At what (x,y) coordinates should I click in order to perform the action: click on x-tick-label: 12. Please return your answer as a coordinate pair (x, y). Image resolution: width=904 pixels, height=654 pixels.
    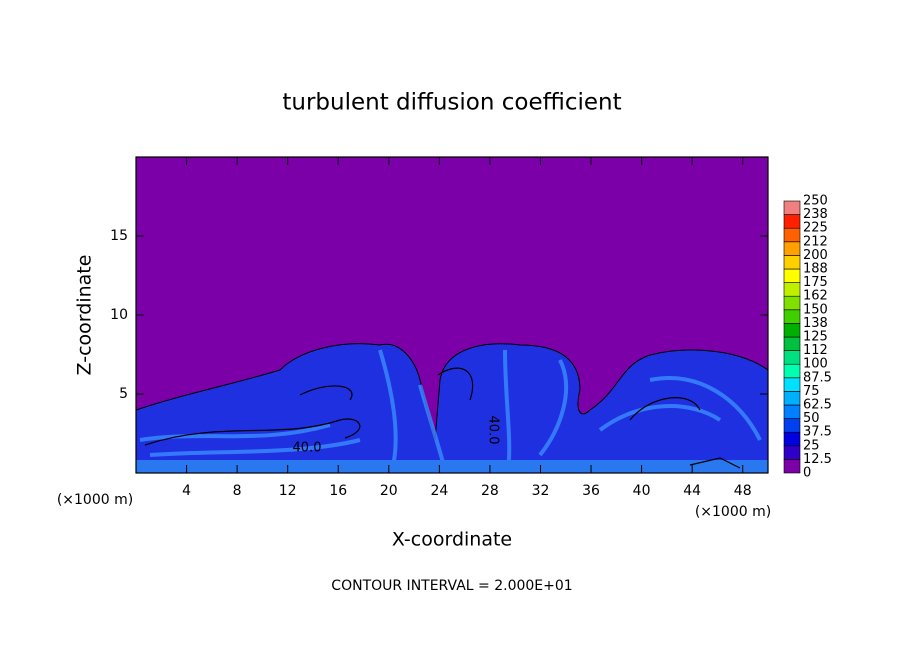
    Looking at the image, I should click on (288, 491).